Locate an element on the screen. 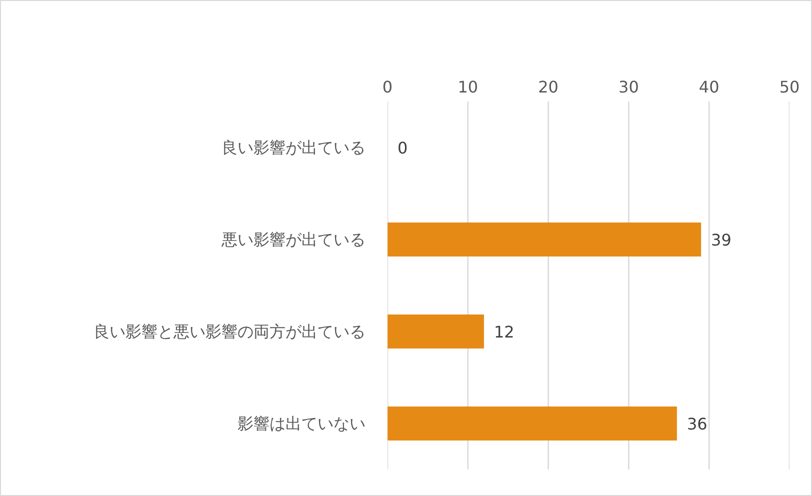 This screenshot has height=496, width=812. x-tick-label: 10 is located at coordinates (468, 87).